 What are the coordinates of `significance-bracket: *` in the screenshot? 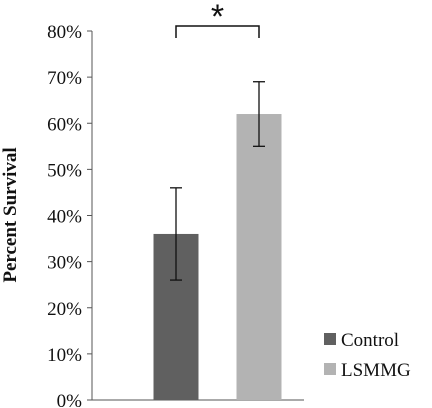 It's located at (217, 19).